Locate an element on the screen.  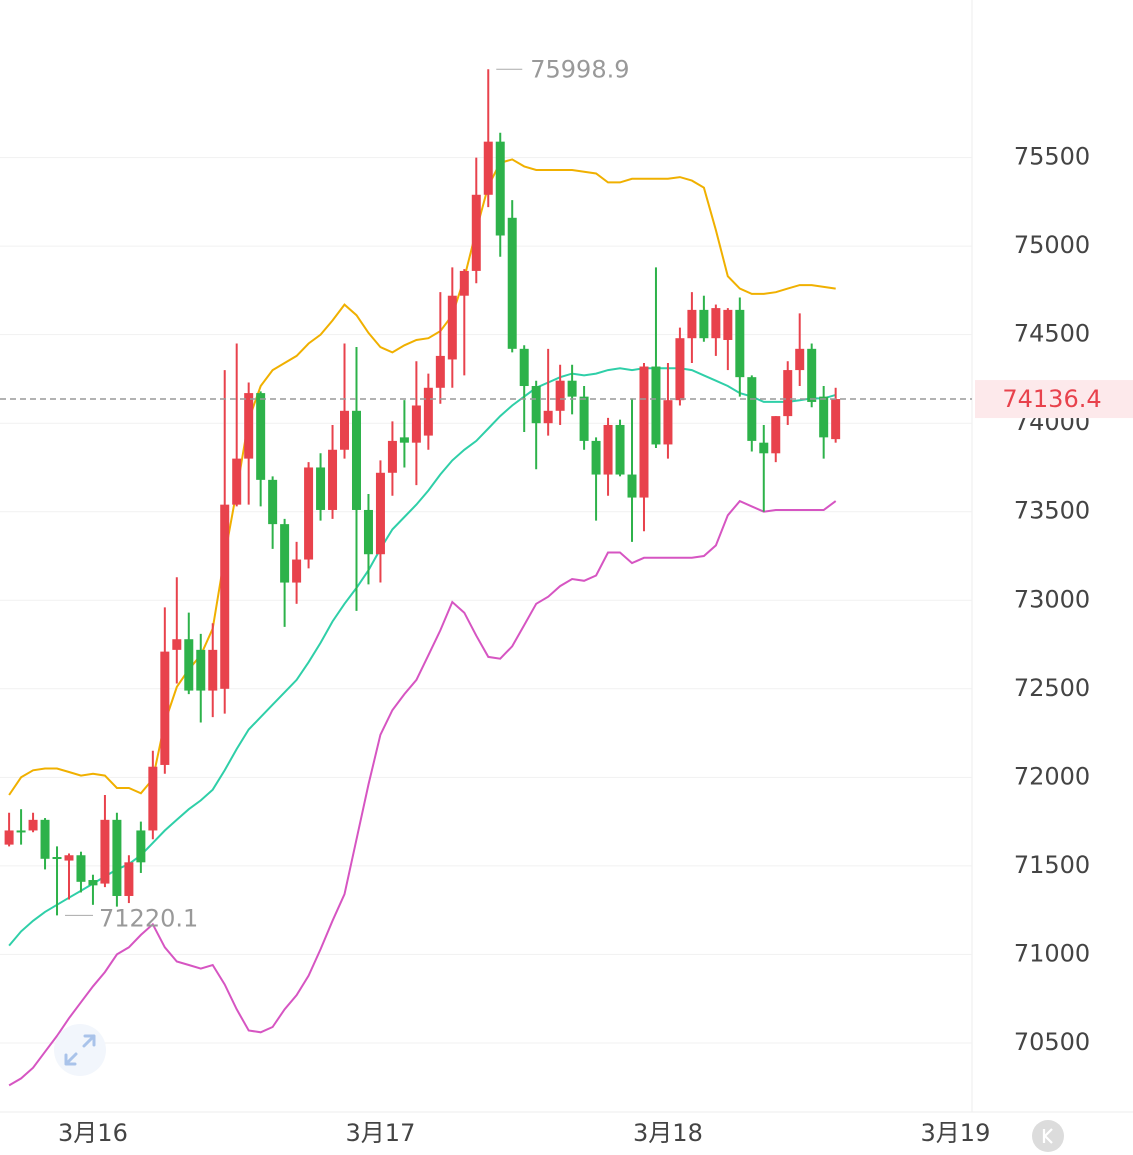
last-price-label: 74136.4 is located at coordinates (1051, 399).